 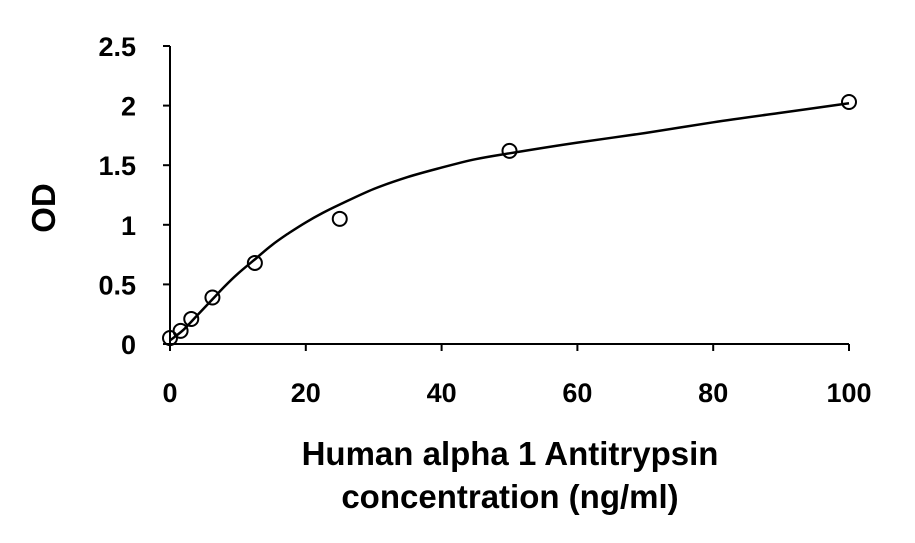 What do you see at coordinates (509, 496) in the screenshot?
I see `x-axis-title-line-2: concentration (ng/ml)` at bounding box center [509, 496].